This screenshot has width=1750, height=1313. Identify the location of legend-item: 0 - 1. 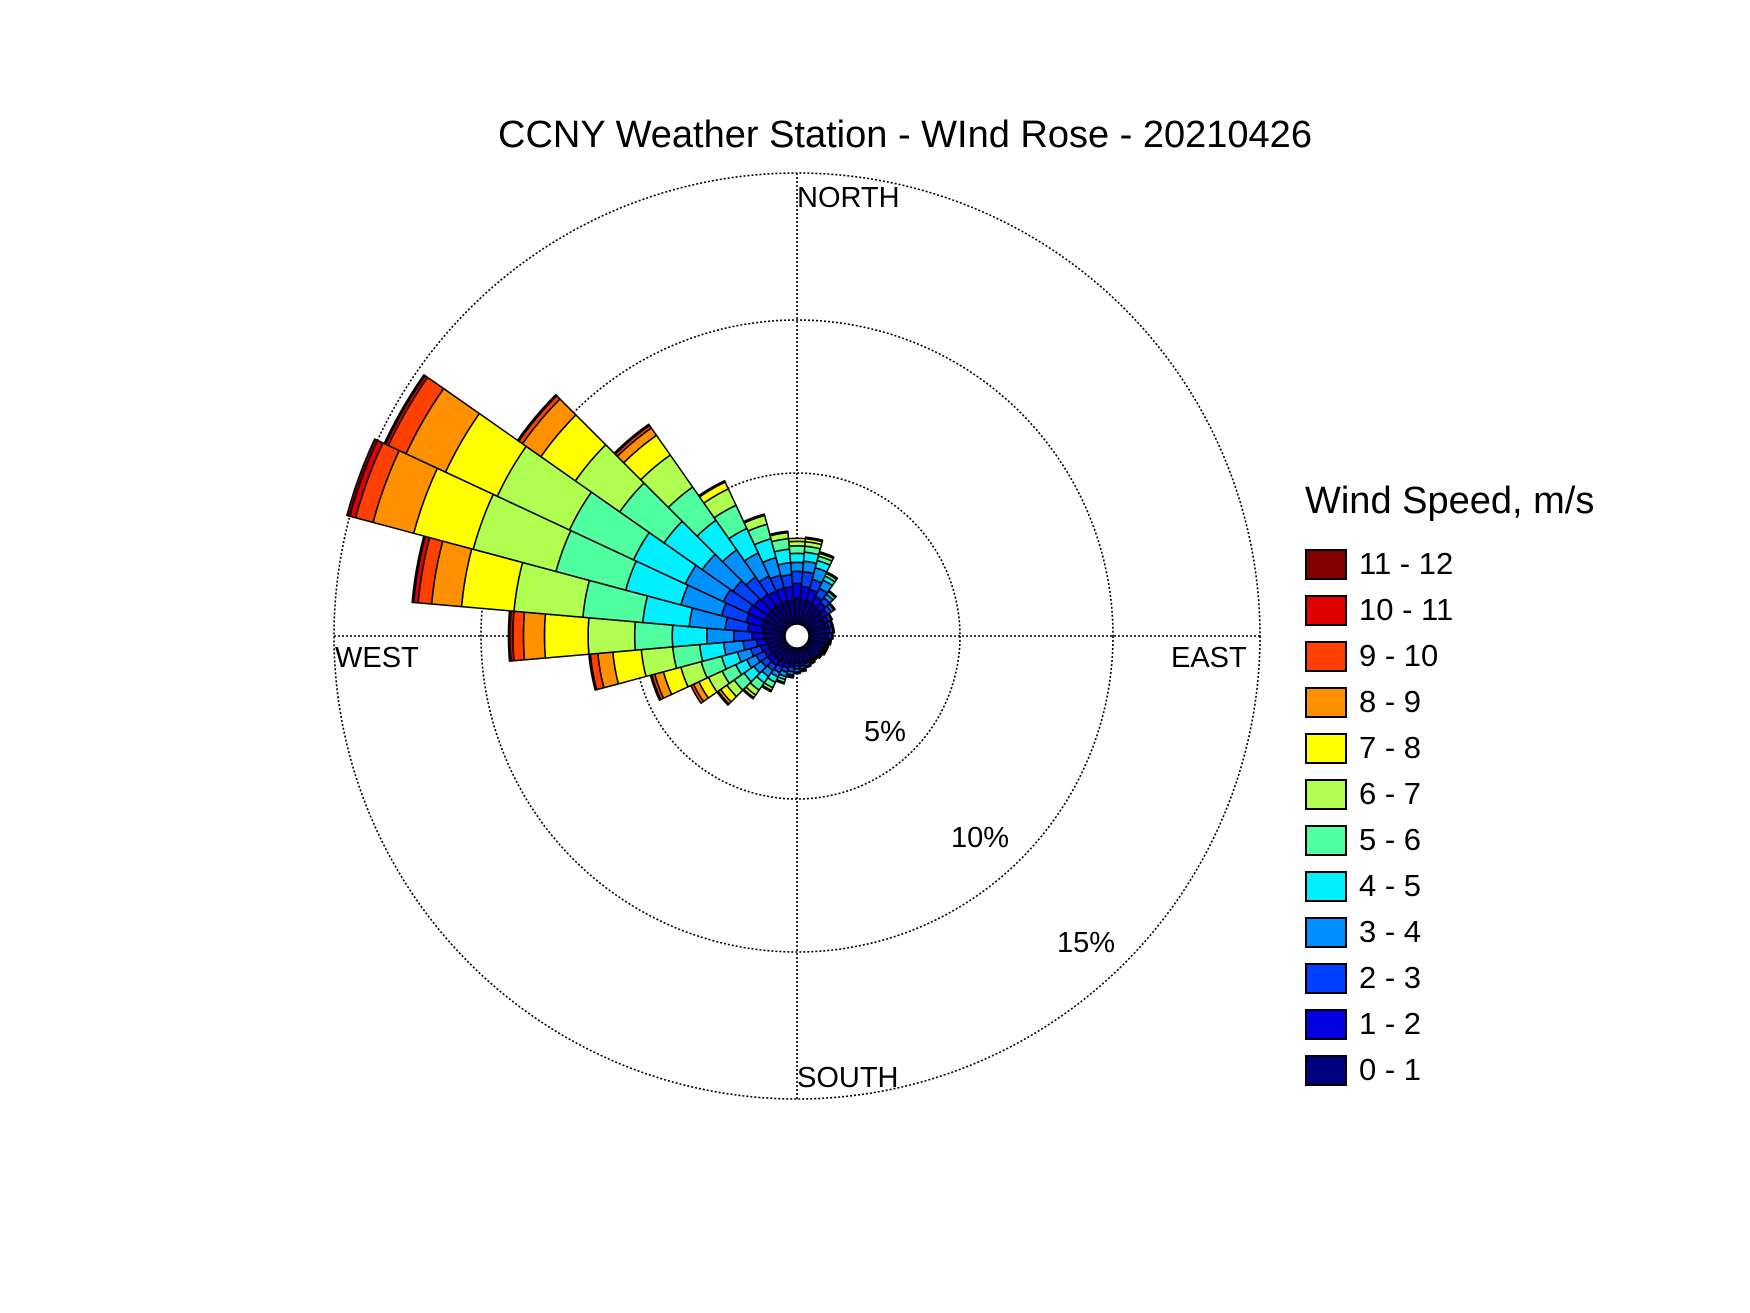
(1449, 1070).